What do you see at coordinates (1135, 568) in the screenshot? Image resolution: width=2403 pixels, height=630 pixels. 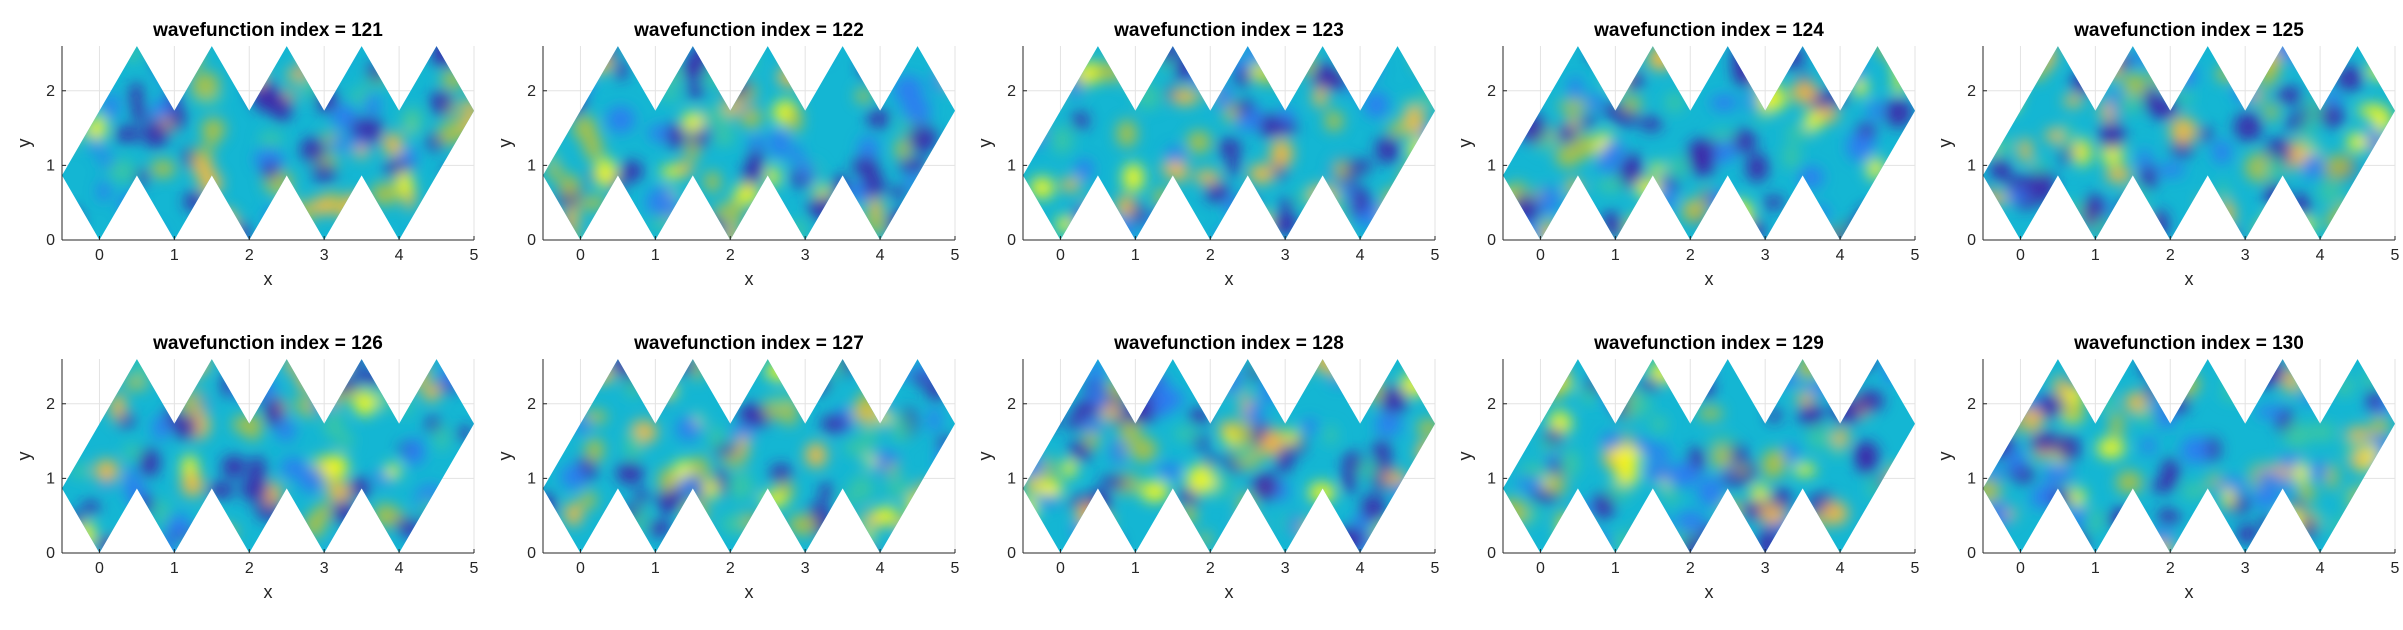 I see `x-tick-label: 1` at bounding box center [1135, 568].